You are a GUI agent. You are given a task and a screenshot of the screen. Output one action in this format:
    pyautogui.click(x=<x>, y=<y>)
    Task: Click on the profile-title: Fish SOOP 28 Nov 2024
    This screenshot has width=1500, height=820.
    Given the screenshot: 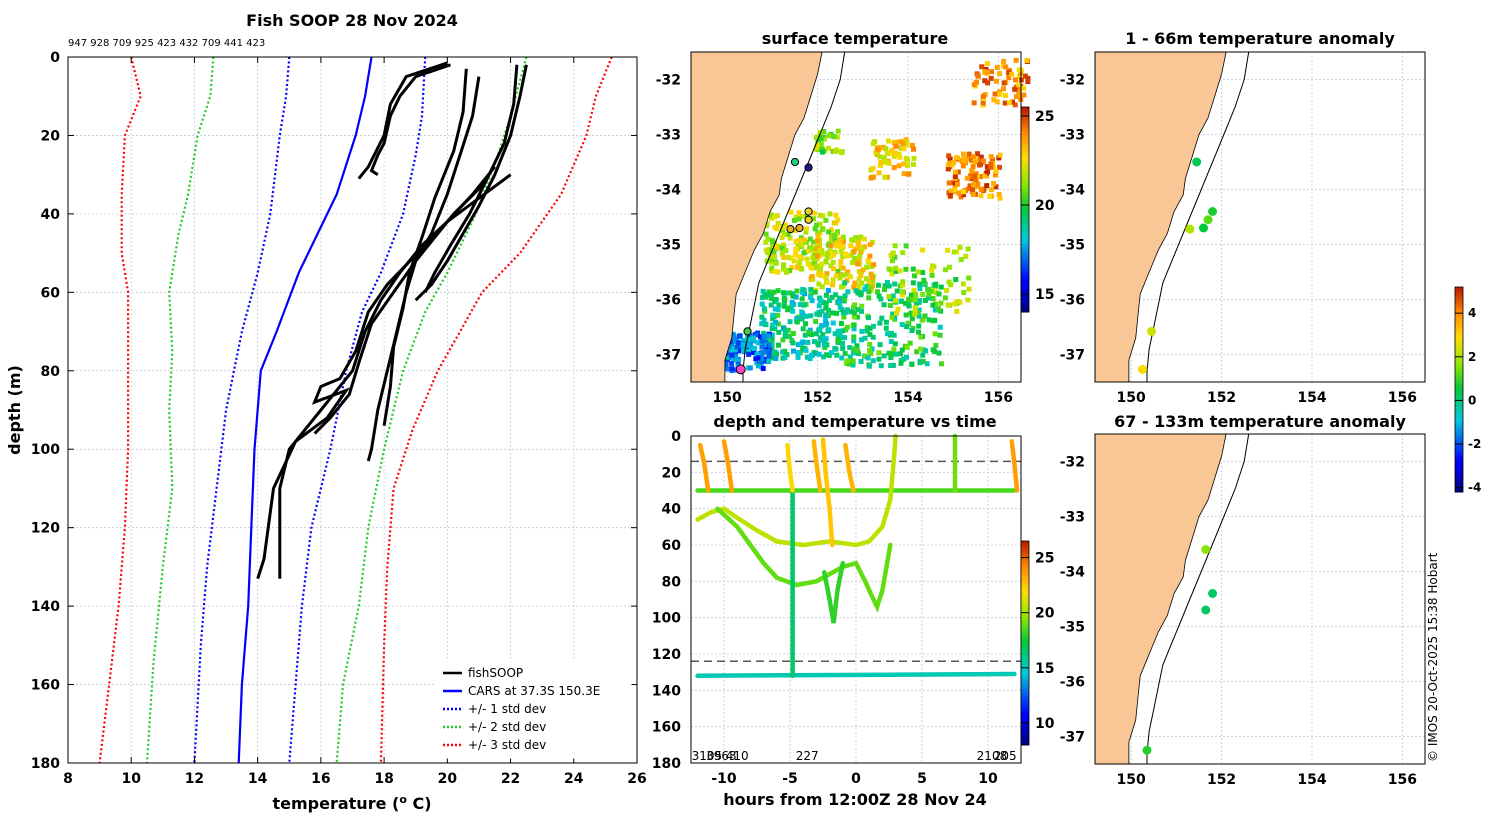 What is the action you would take?
    pyautogui.click(x=352, y=20)
    